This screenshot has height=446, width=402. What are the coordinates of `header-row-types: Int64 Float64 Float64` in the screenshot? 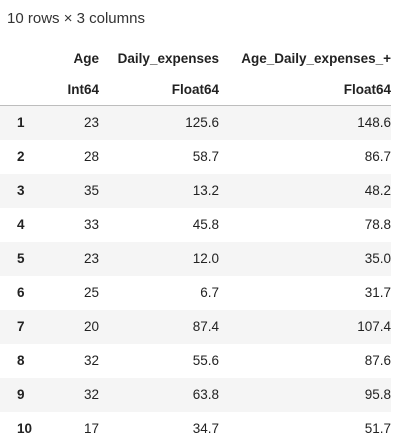 It's located at (195, 90).